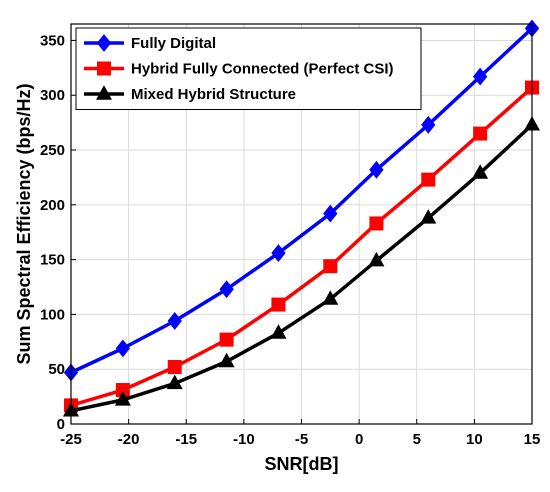 The height and width of the screenshot is (492, 550). Describe the element at coordinates (71, 439) in the screenshot. I see `x-tick-label: -25` at that location.